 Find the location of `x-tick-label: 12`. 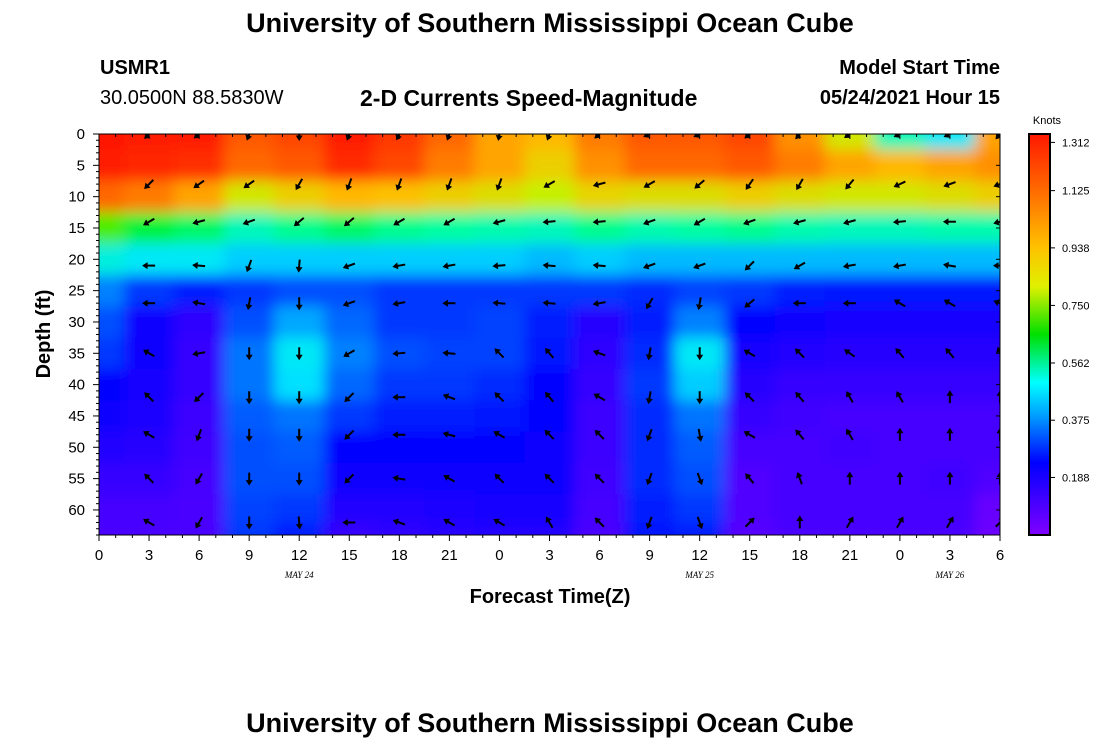

x-tick-label: 12 is located at coordinates (699, 555).